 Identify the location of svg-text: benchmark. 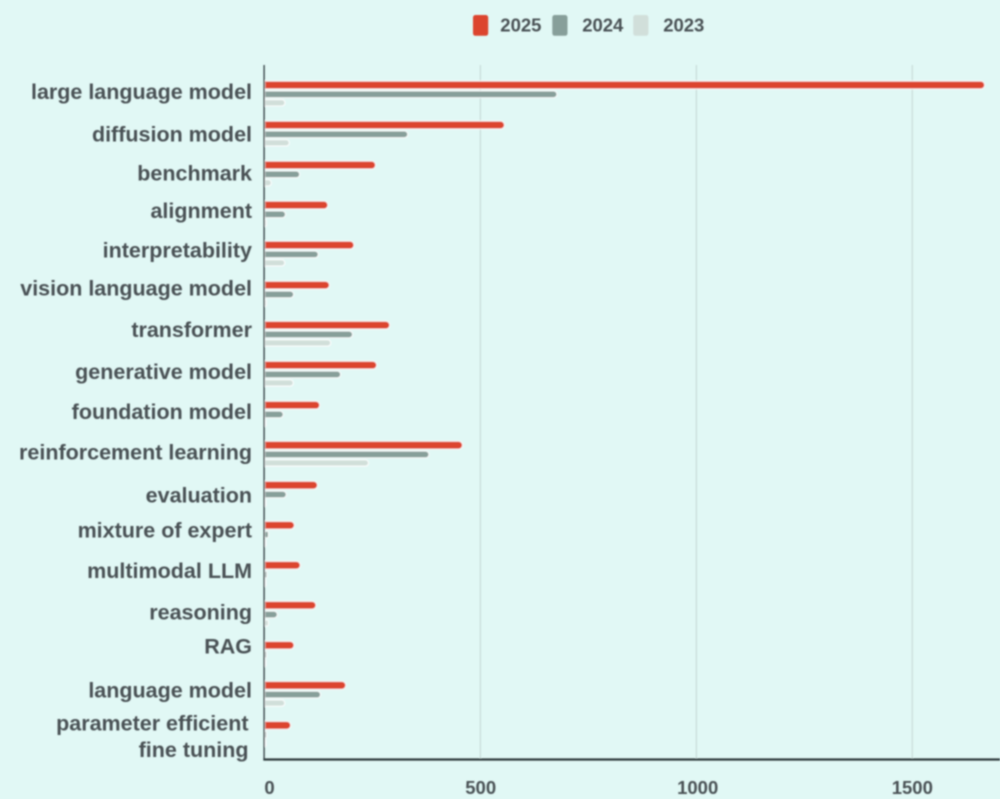
(194, 173).